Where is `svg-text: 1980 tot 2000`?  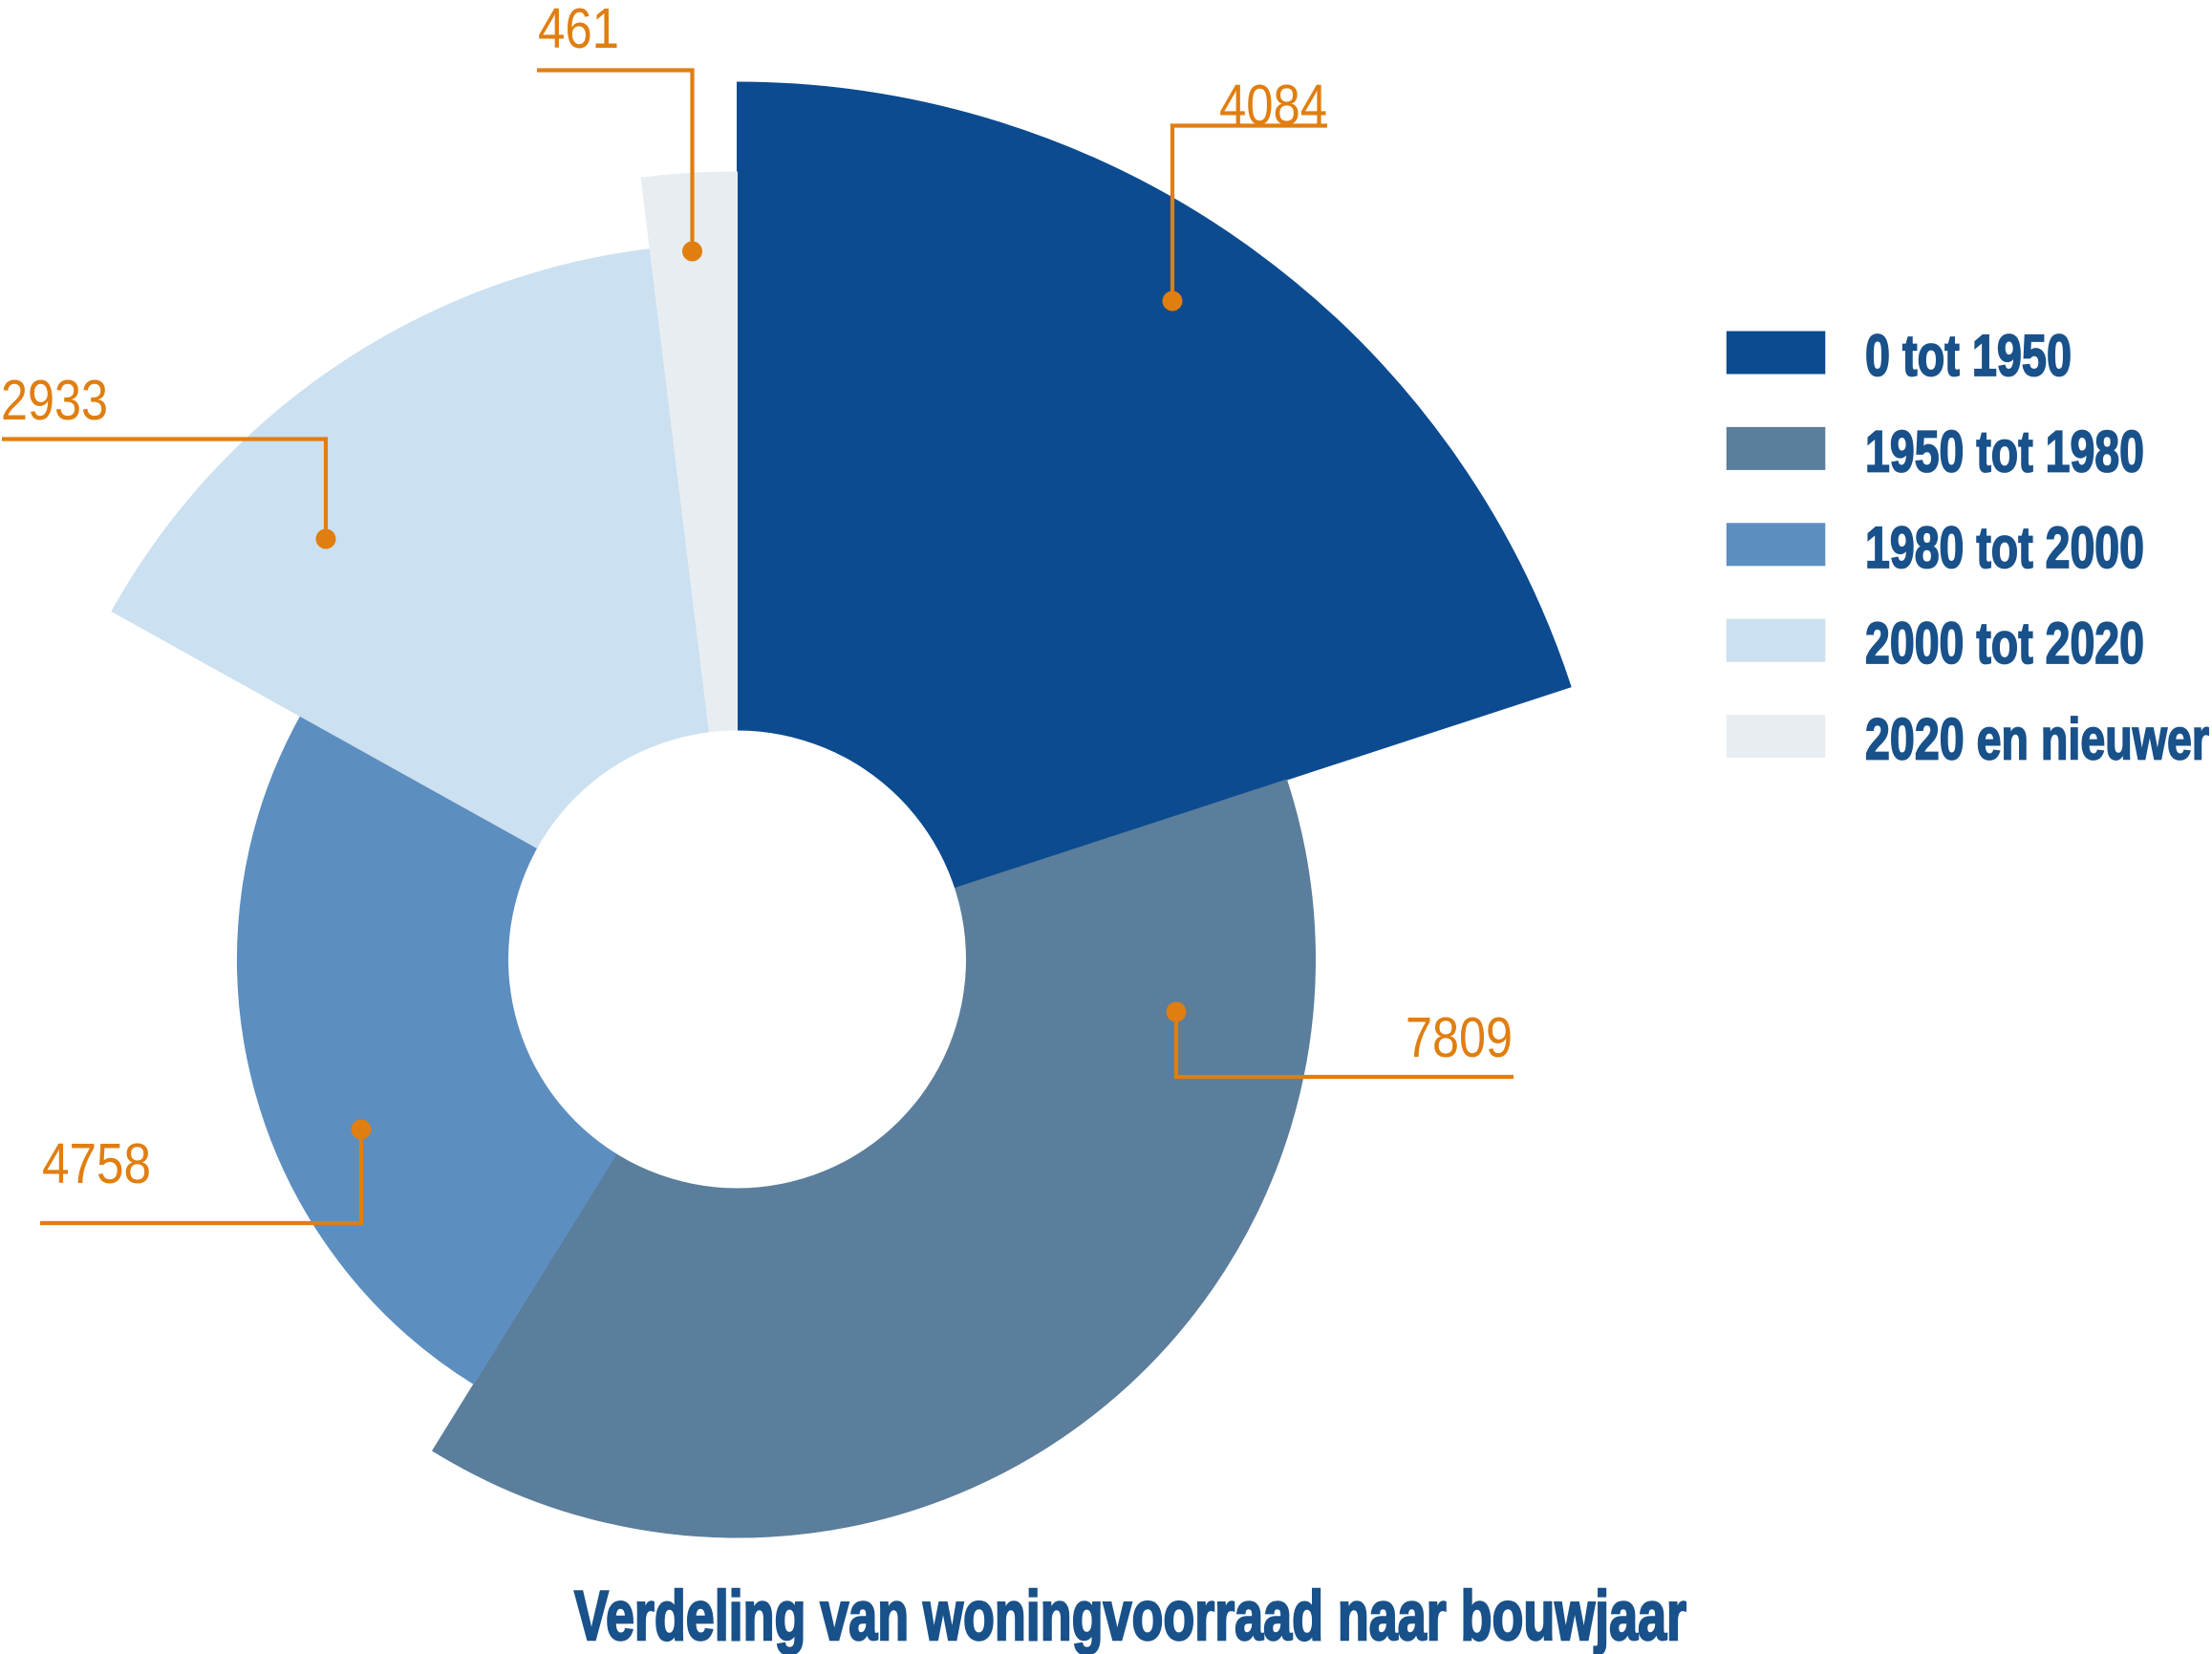 svg-text: 1980 tot 2000 is located at coordinates (2004, 548).